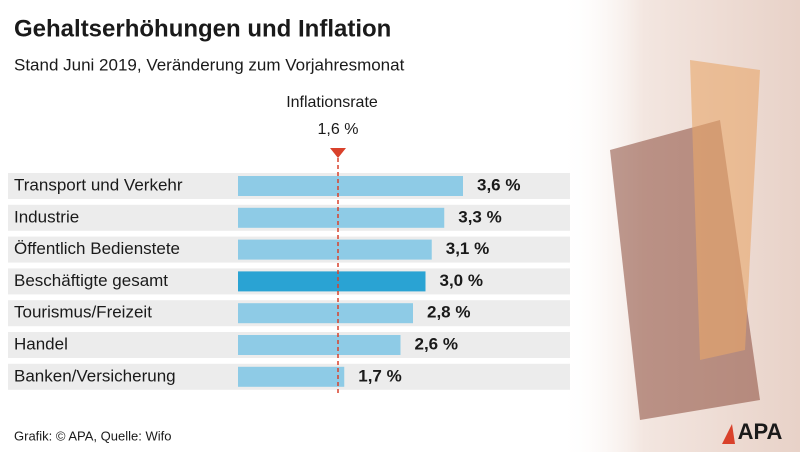 The height and width of the screenshot is (452, 800). Describe the element at coordinates (338, 129) in the screenshot. I see `reference-value-label: 1,6 %` at that location.